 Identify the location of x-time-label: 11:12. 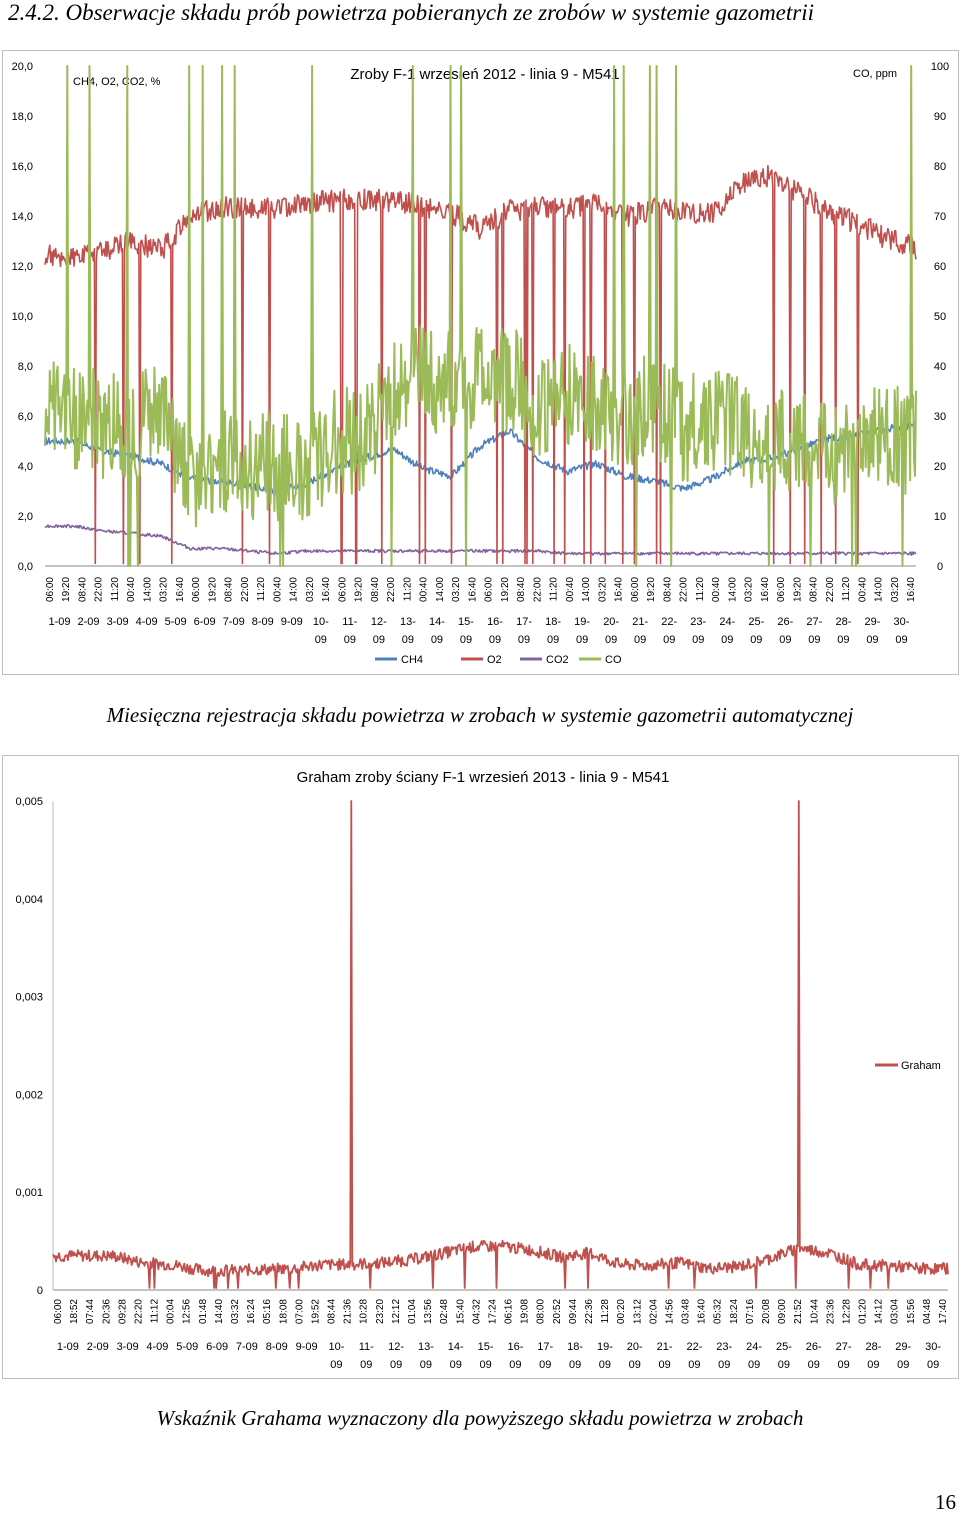
(155, 1311).